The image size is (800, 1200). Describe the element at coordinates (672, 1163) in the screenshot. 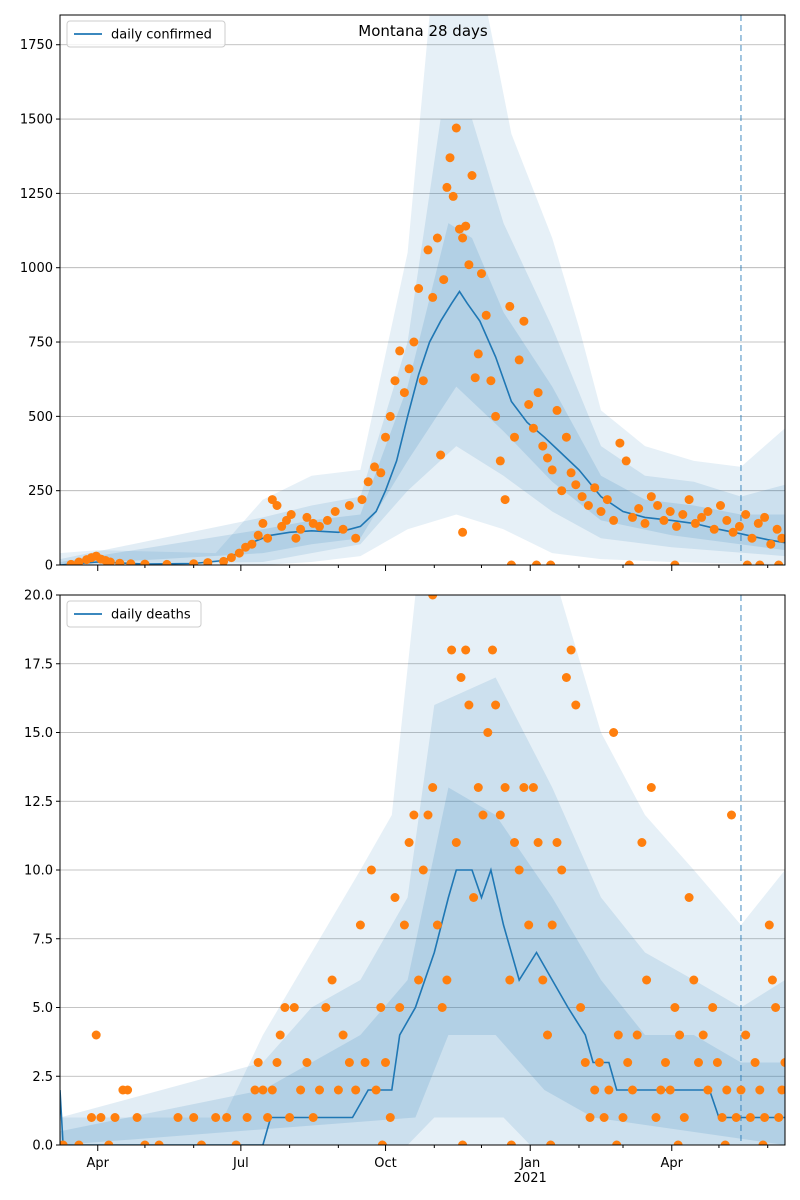

I see `x-tick-label-4: Apr` at that location.